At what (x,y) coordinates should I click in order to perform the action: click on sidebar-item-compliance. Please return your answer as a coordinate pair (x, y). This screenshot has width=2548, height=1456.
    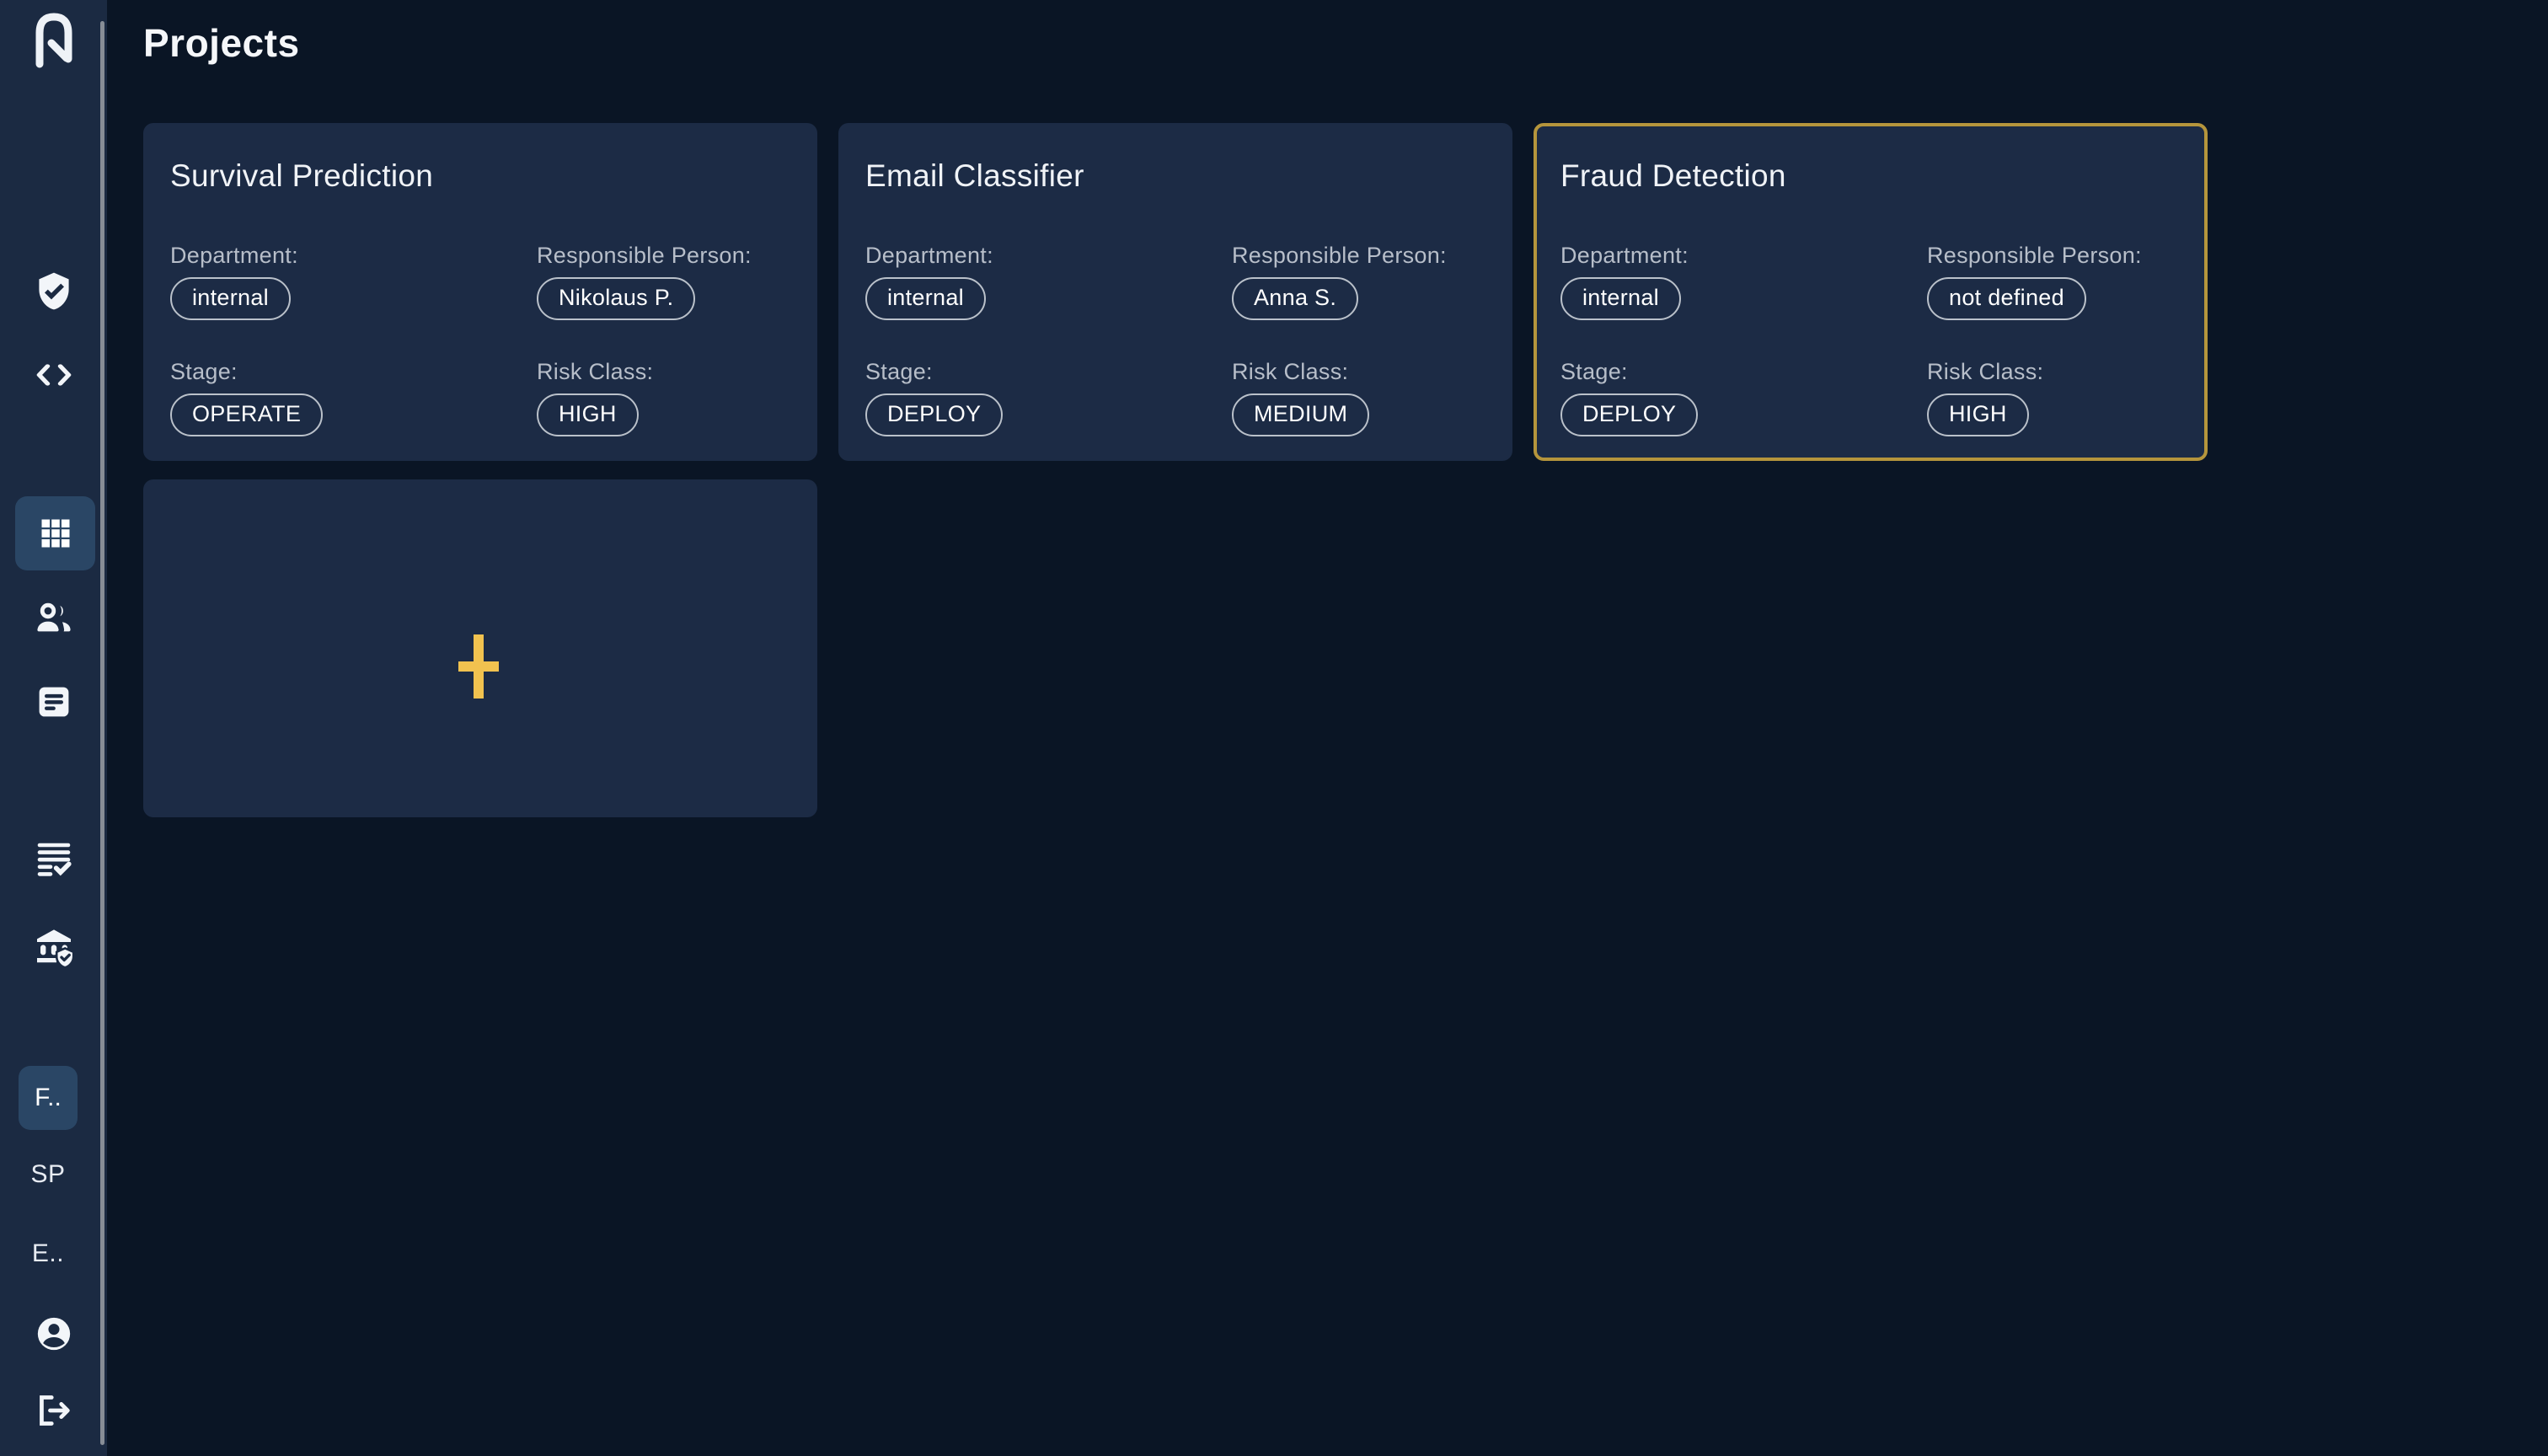
    Looking at the image, I should click on (53, 291).